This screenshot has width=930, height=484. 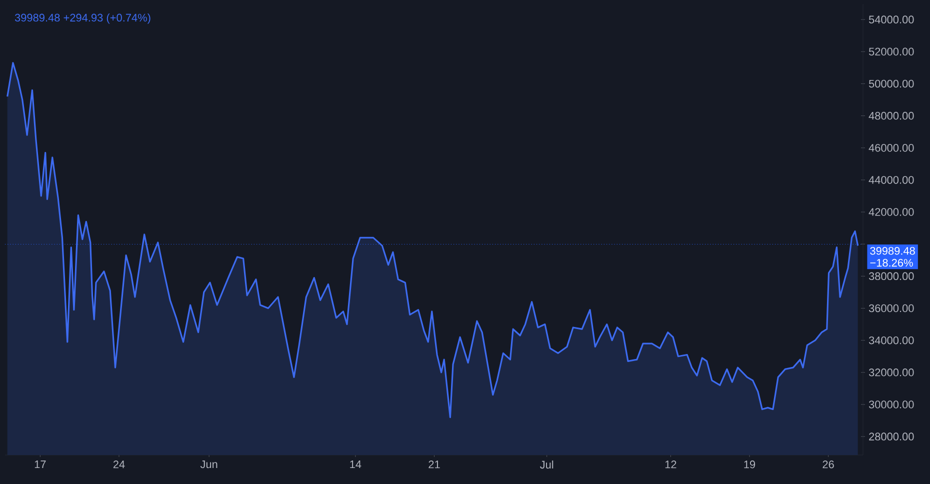 What do you see at coordinates (891, 52) in the screenshot?
I see `y-tick-label: 52000.00` at bounding box center [891, 52].